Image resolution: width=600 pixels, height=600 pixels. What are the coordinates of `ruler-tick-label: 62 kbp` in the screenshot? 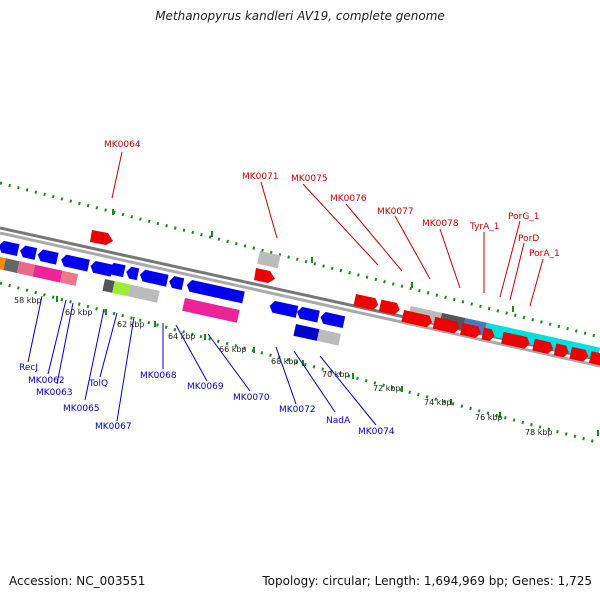 It's located at (131, 324).